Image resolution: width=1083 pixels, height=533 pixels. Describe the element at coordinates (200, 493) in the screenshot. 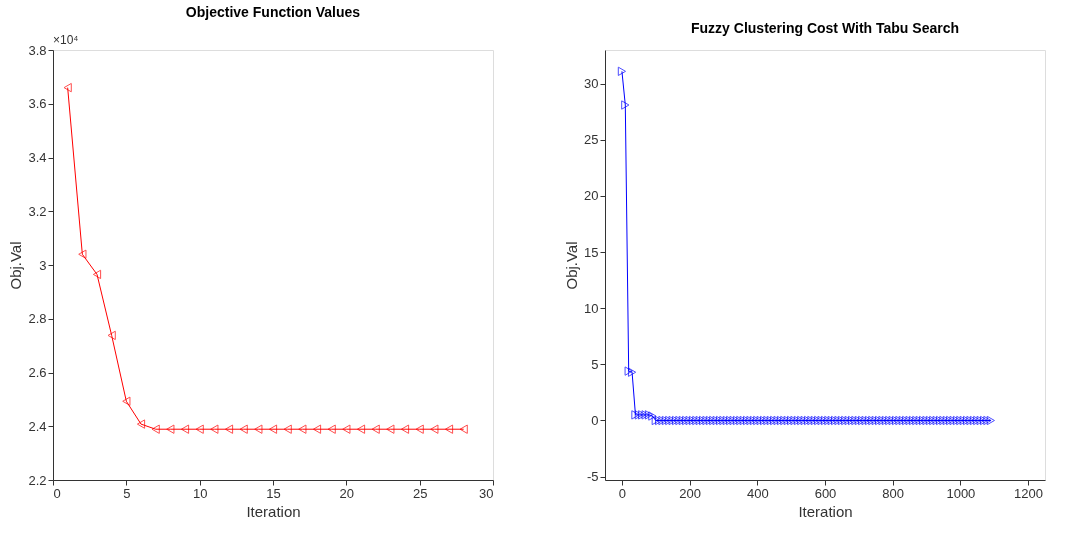

I see `x-tick-label: 10` at that location.